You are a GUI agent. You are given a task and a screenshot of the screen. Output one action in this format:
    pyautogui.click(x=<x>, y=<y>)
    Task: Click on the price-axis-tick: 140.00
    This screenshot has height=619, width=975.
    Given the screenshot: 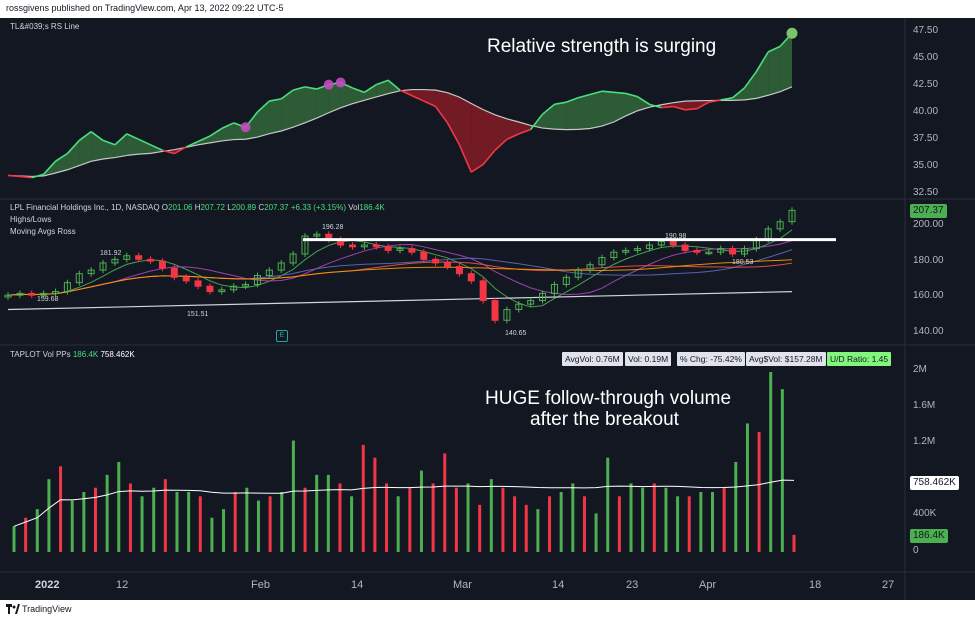 What is the action you would take?
    pyautogui.click(x=928, y=331)
    